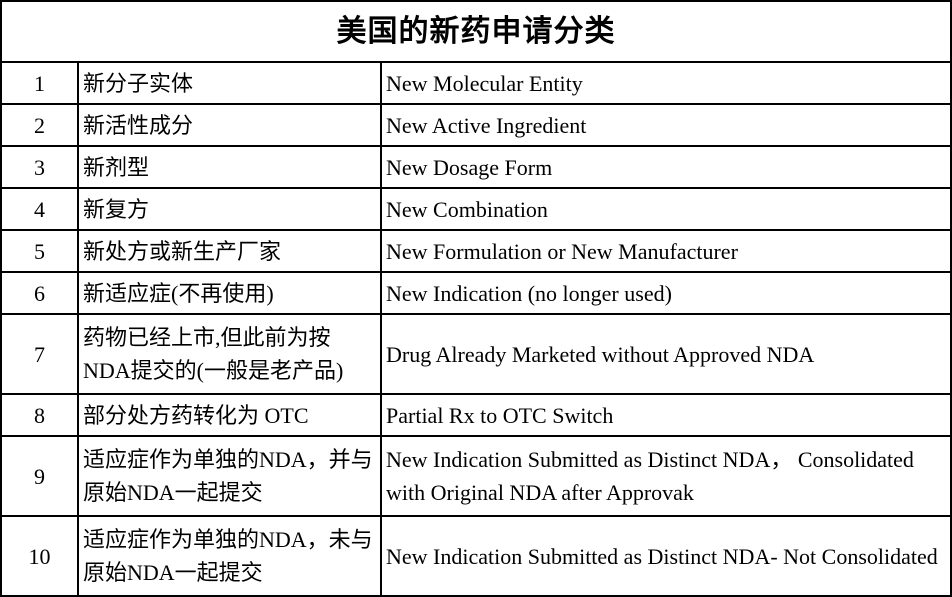  I want to click on table-row: 4 新复方 New Combination, so click(476, 209).